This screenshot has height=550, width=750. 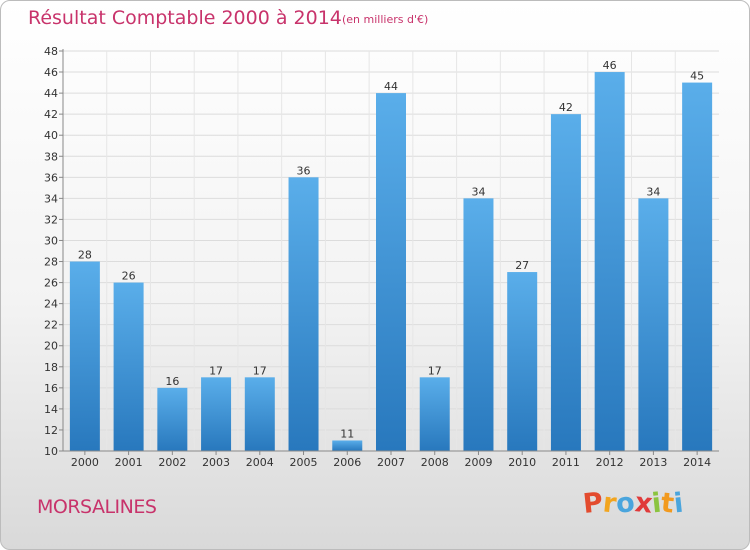 What do you see at coordinates (172, 381) in the screenshot?
I see `data-label-2002: 16` at bounding box center [172, 381].